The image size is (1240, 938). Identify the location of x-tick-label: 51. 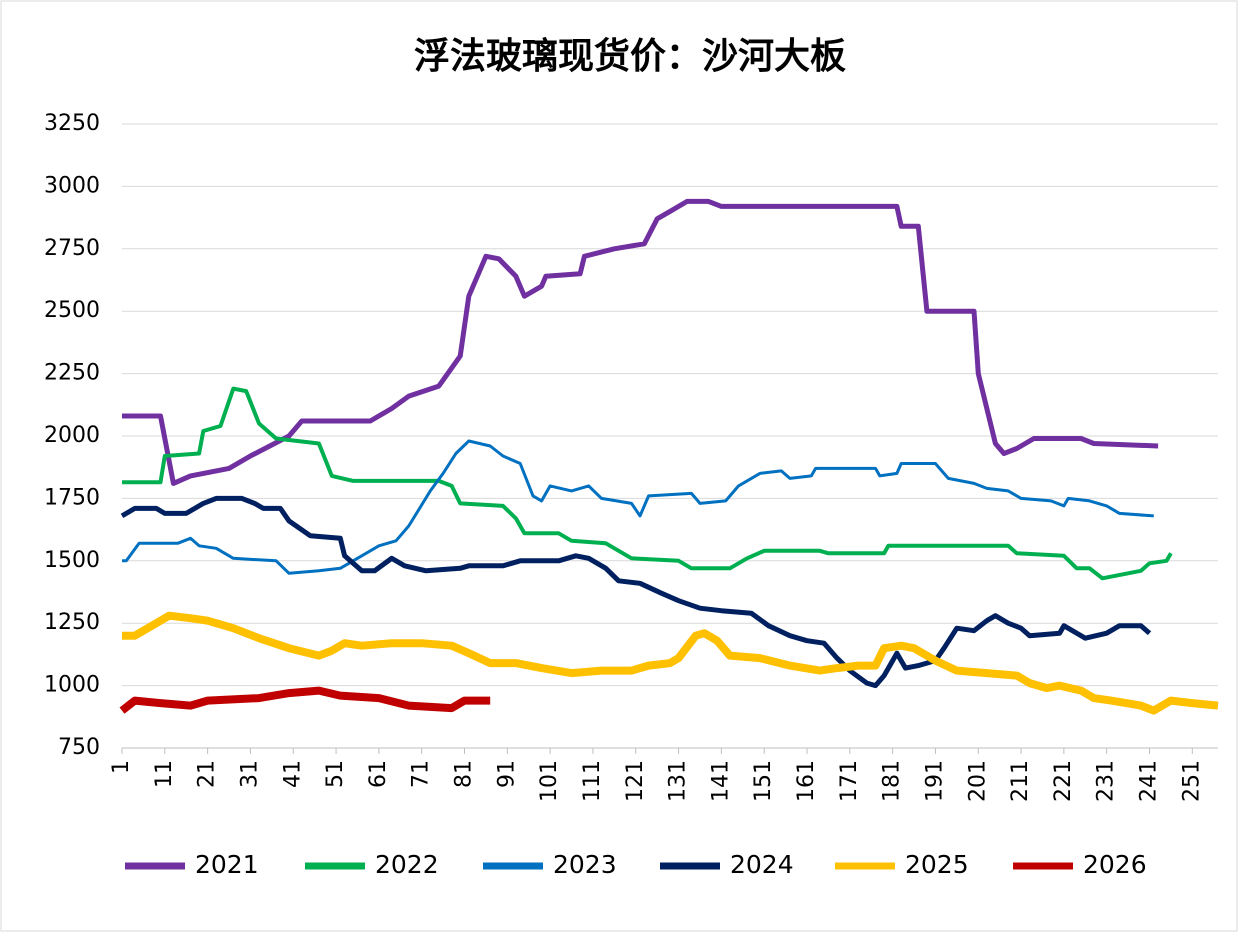
(335, 774).